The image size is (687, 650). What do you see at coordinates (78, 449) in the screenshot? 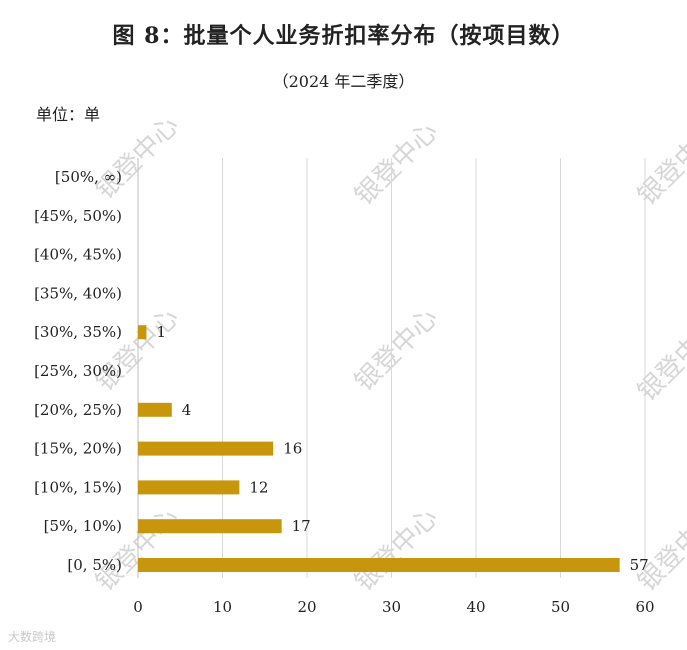
I see `category-label: [15%, 20%)` at bounding box center [78, 449].